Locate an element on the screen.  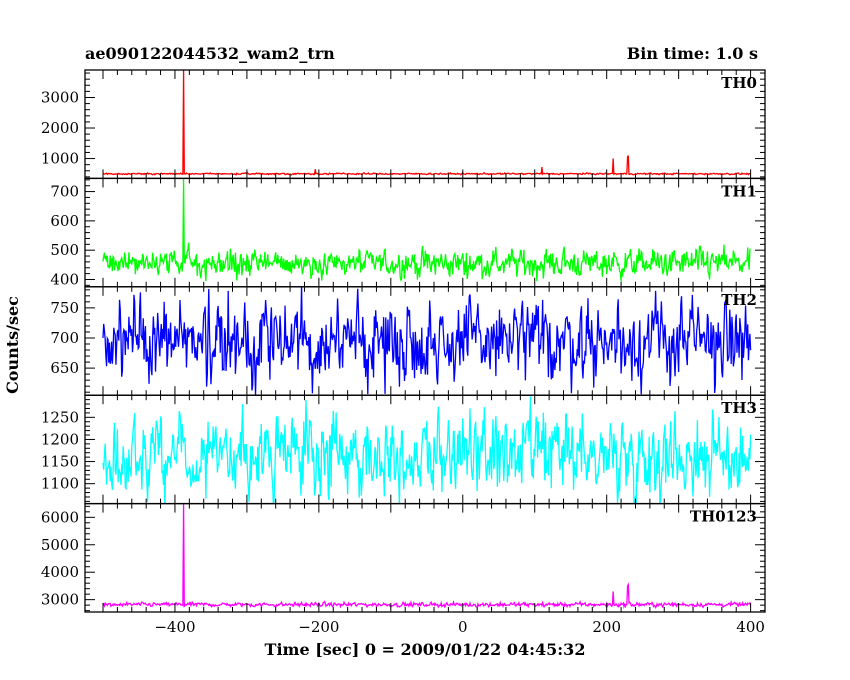
y-tick-label: 4000 is located at coordinates (60, 572).